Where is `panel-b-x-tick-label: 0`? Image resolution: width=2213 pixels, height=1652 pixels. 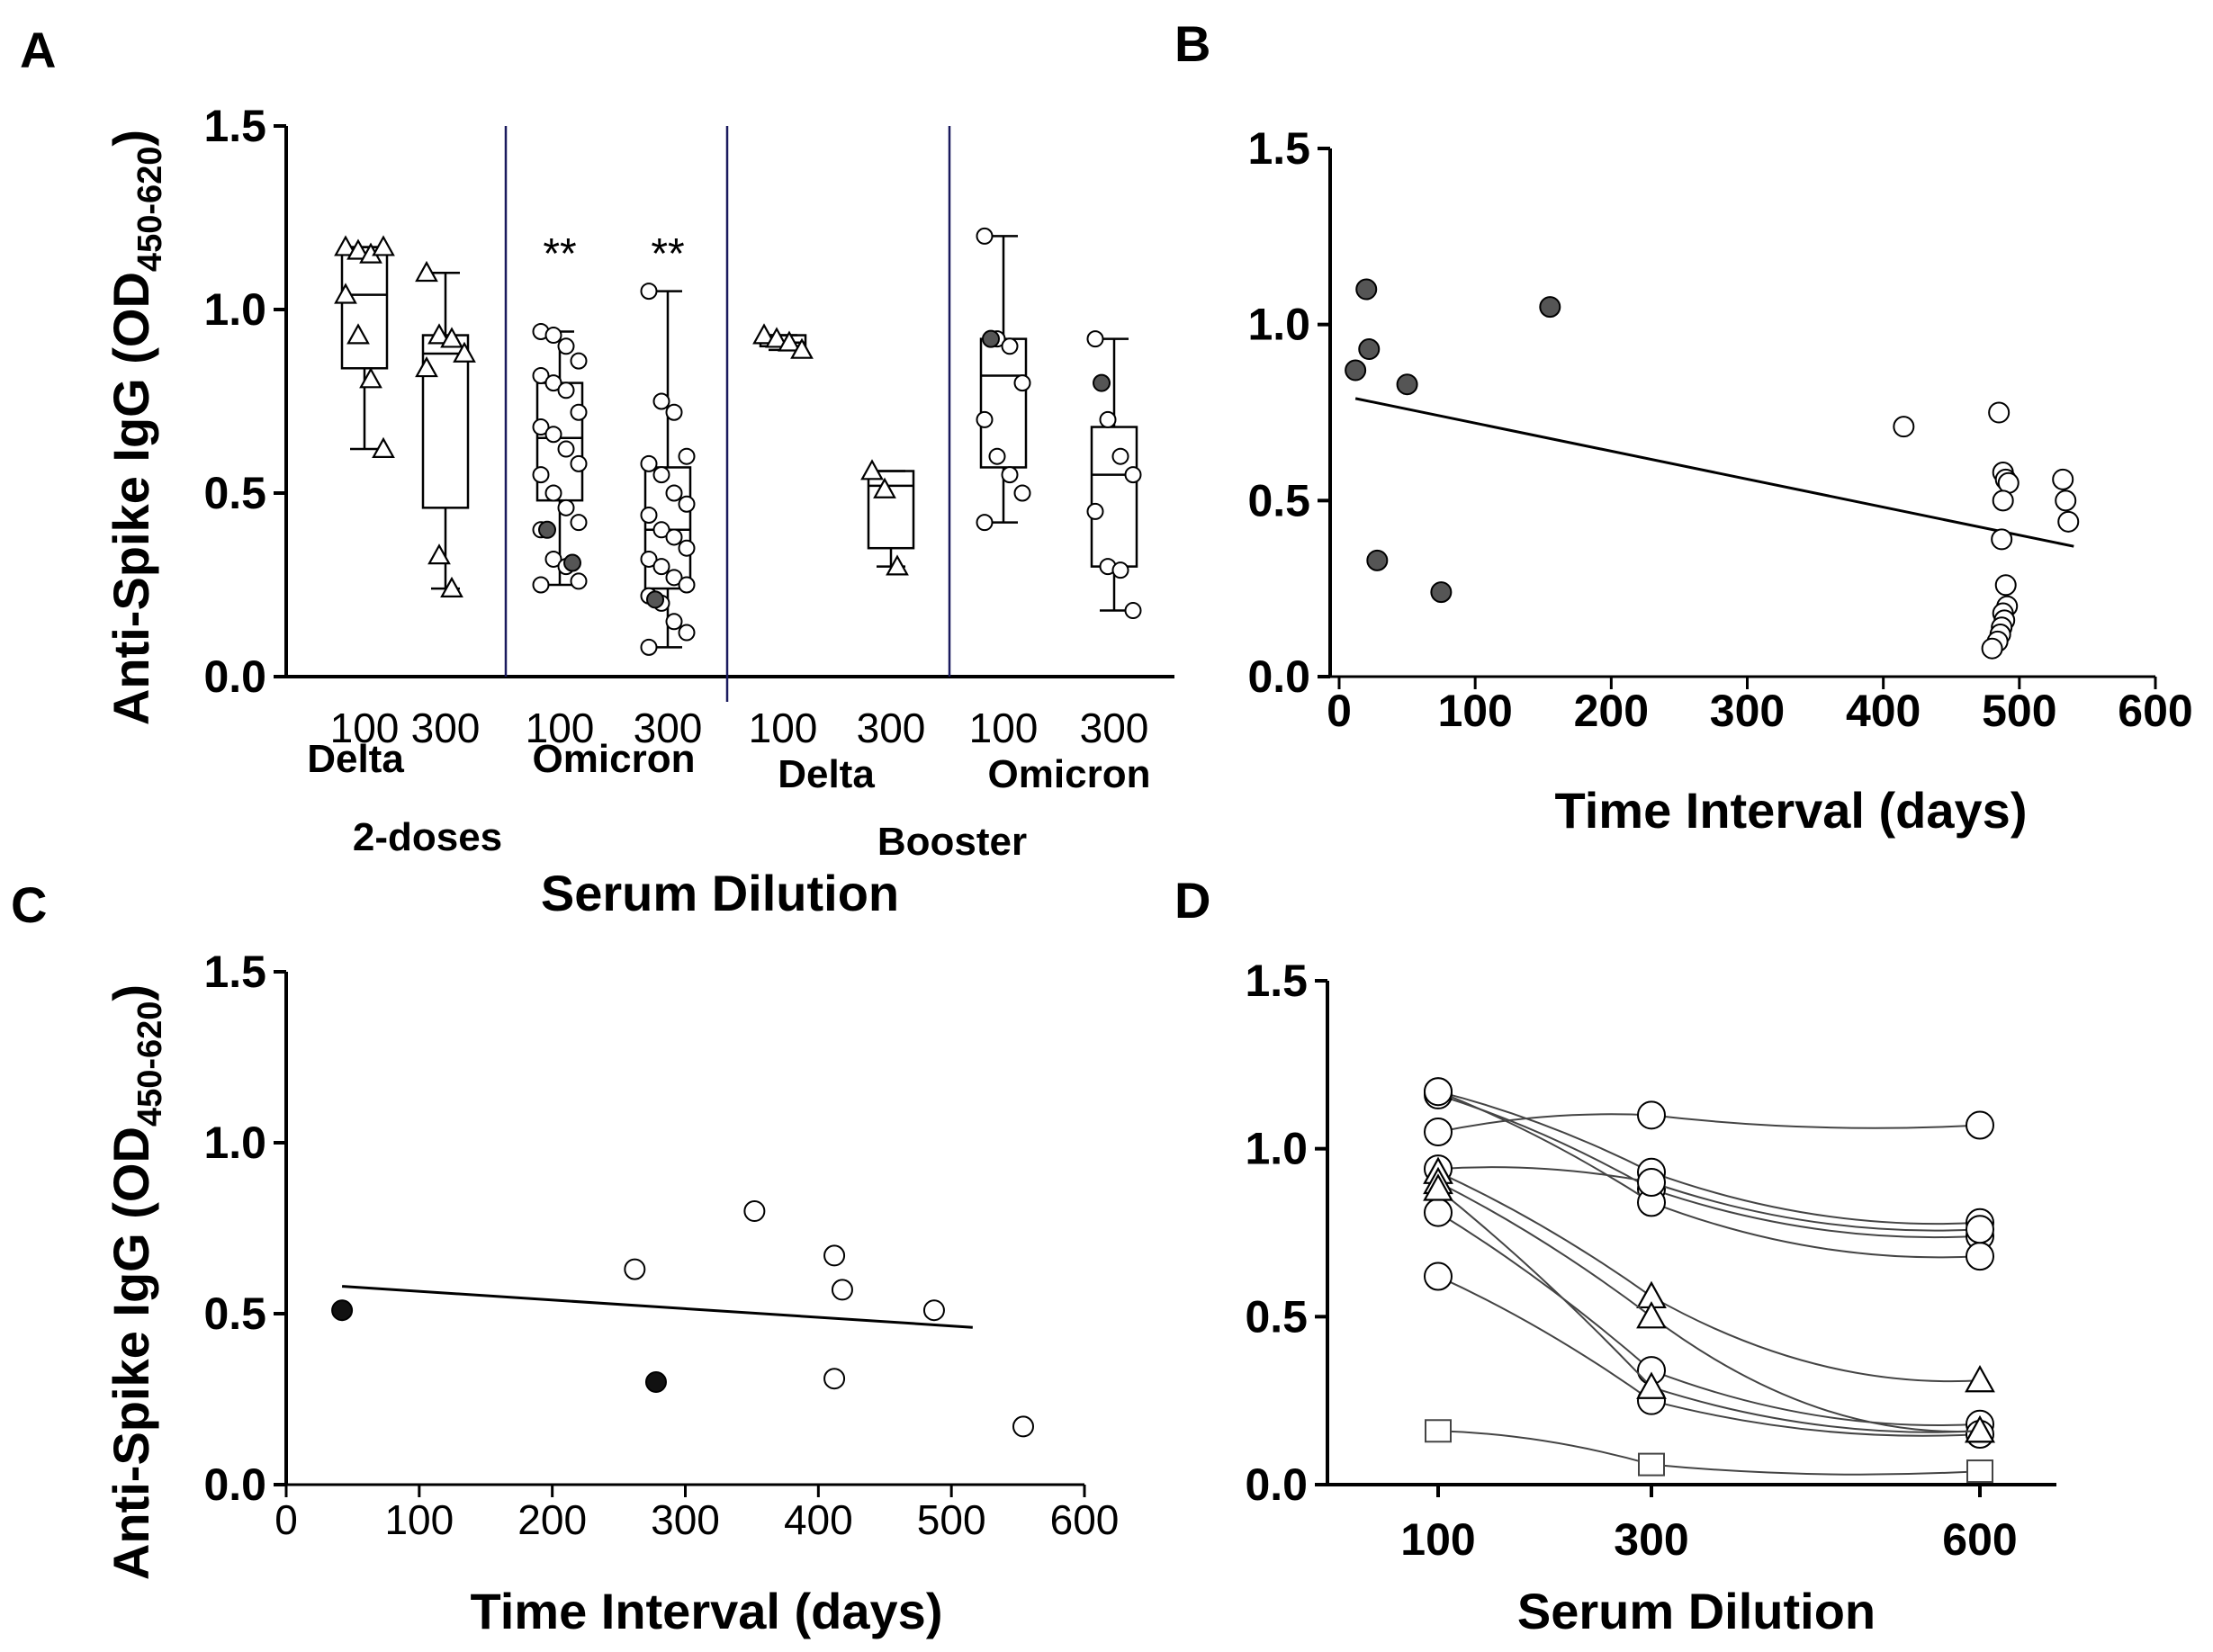
panel-b-x-tick-label: 0 is located at coordinates (1339, 711).